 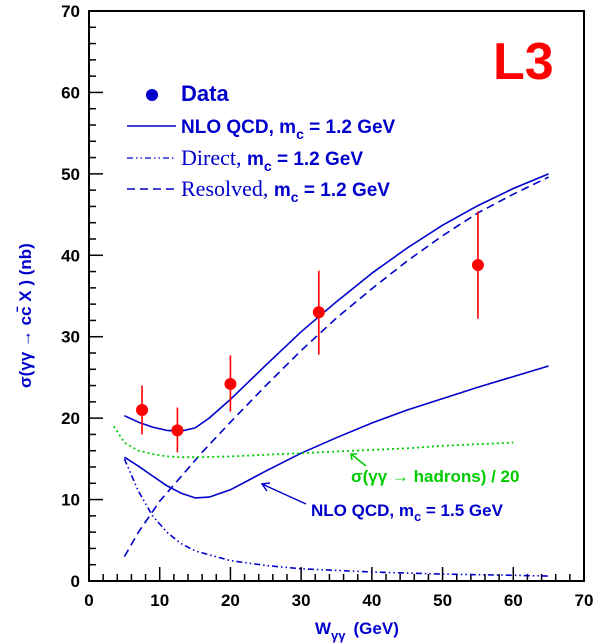 I want to click on x-axis-title: Wγγ (GeV), so click(x=357, y=631).